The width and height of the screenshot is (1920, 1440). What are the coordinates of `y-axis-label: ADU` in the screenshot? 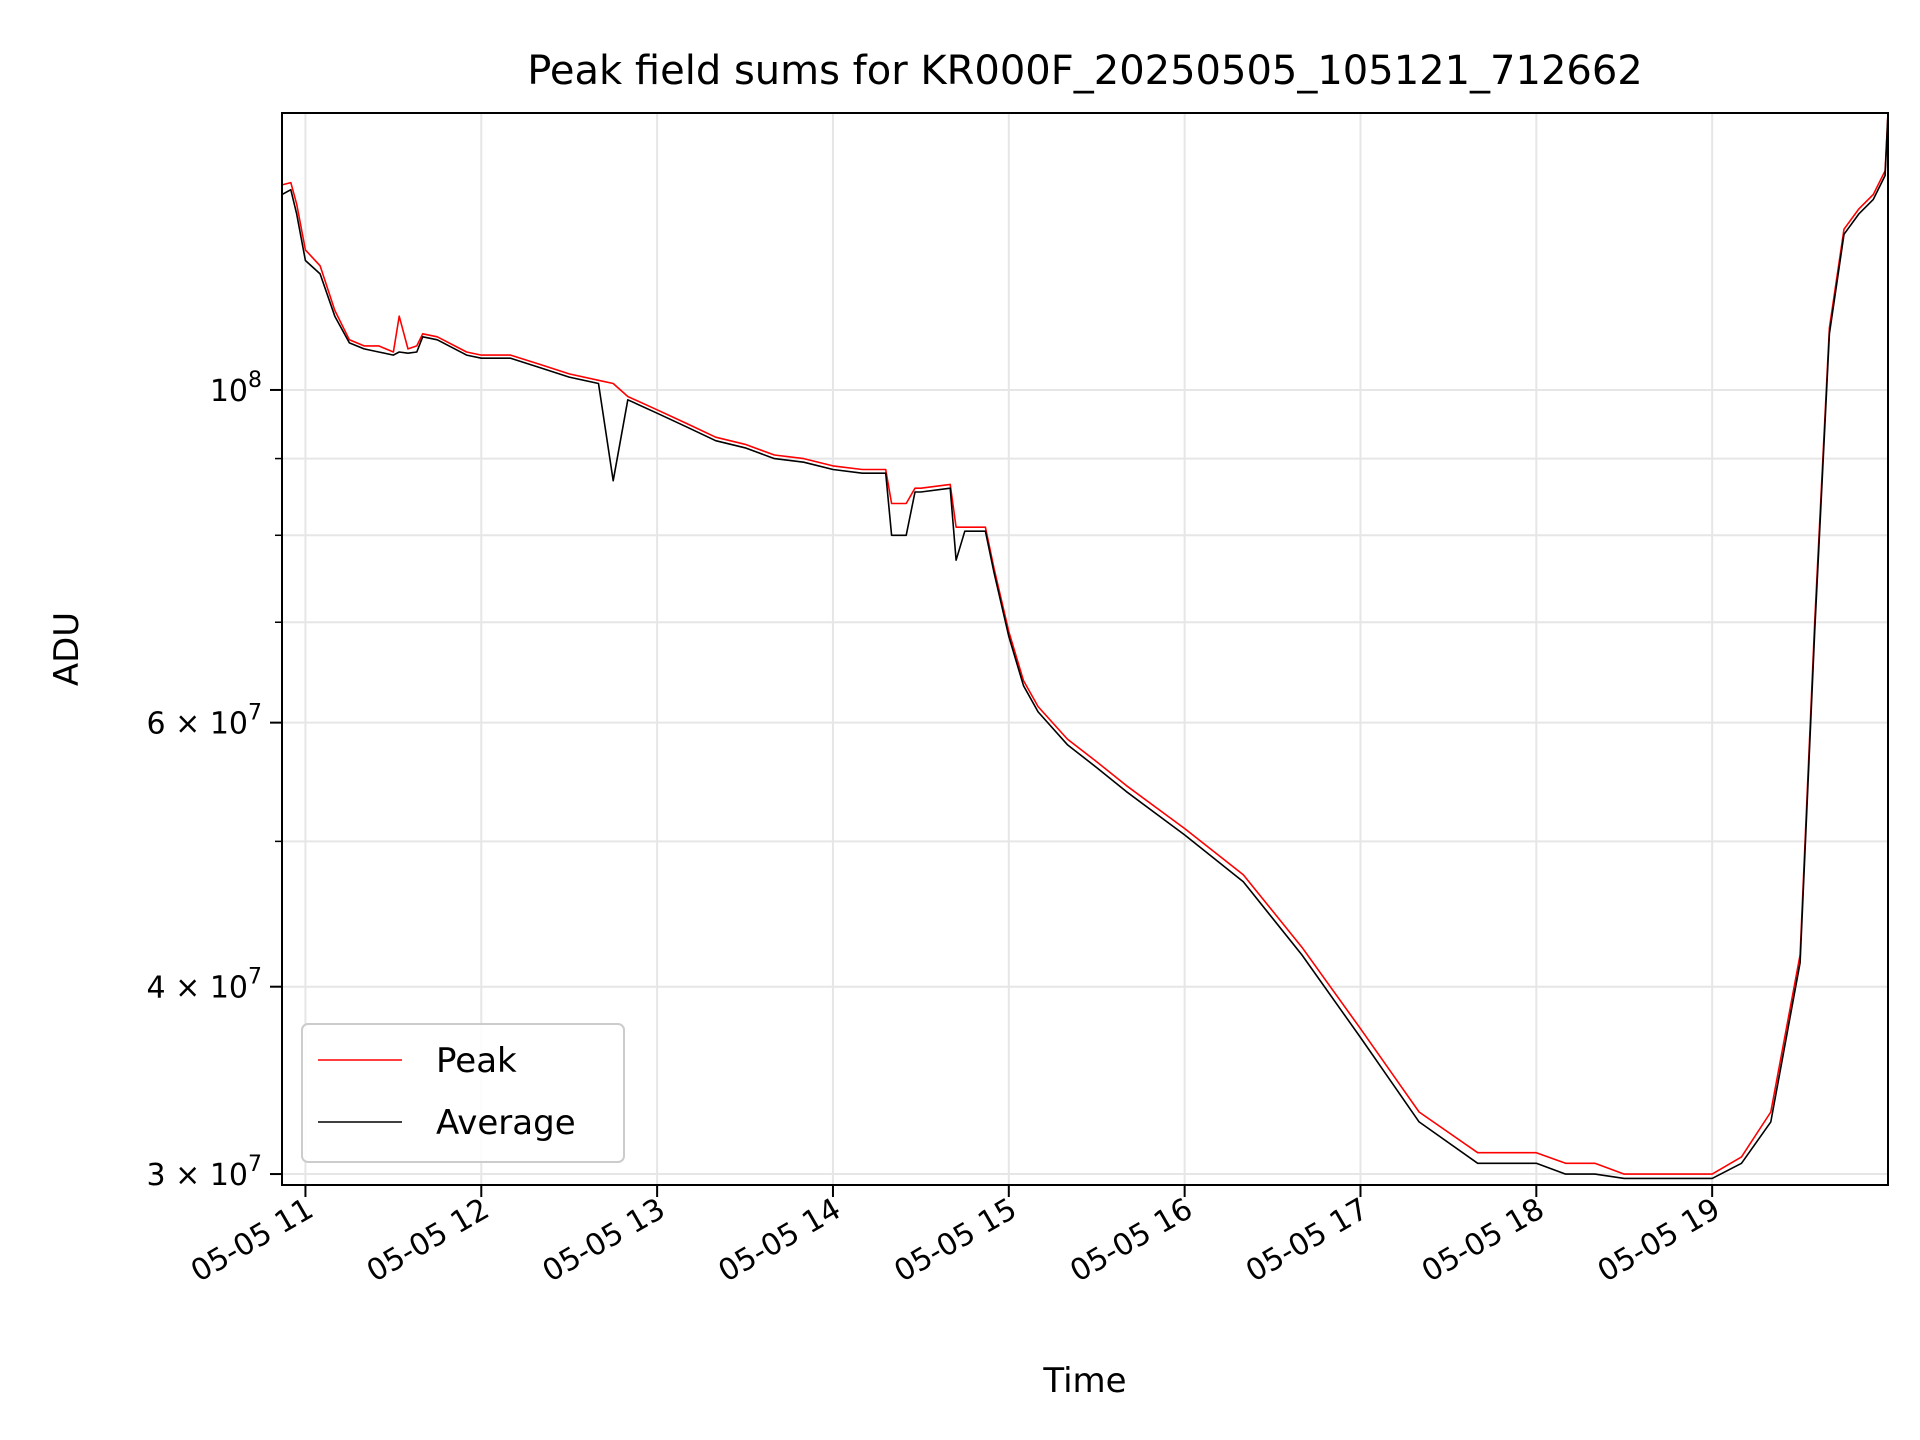 It's located at (67, 649).